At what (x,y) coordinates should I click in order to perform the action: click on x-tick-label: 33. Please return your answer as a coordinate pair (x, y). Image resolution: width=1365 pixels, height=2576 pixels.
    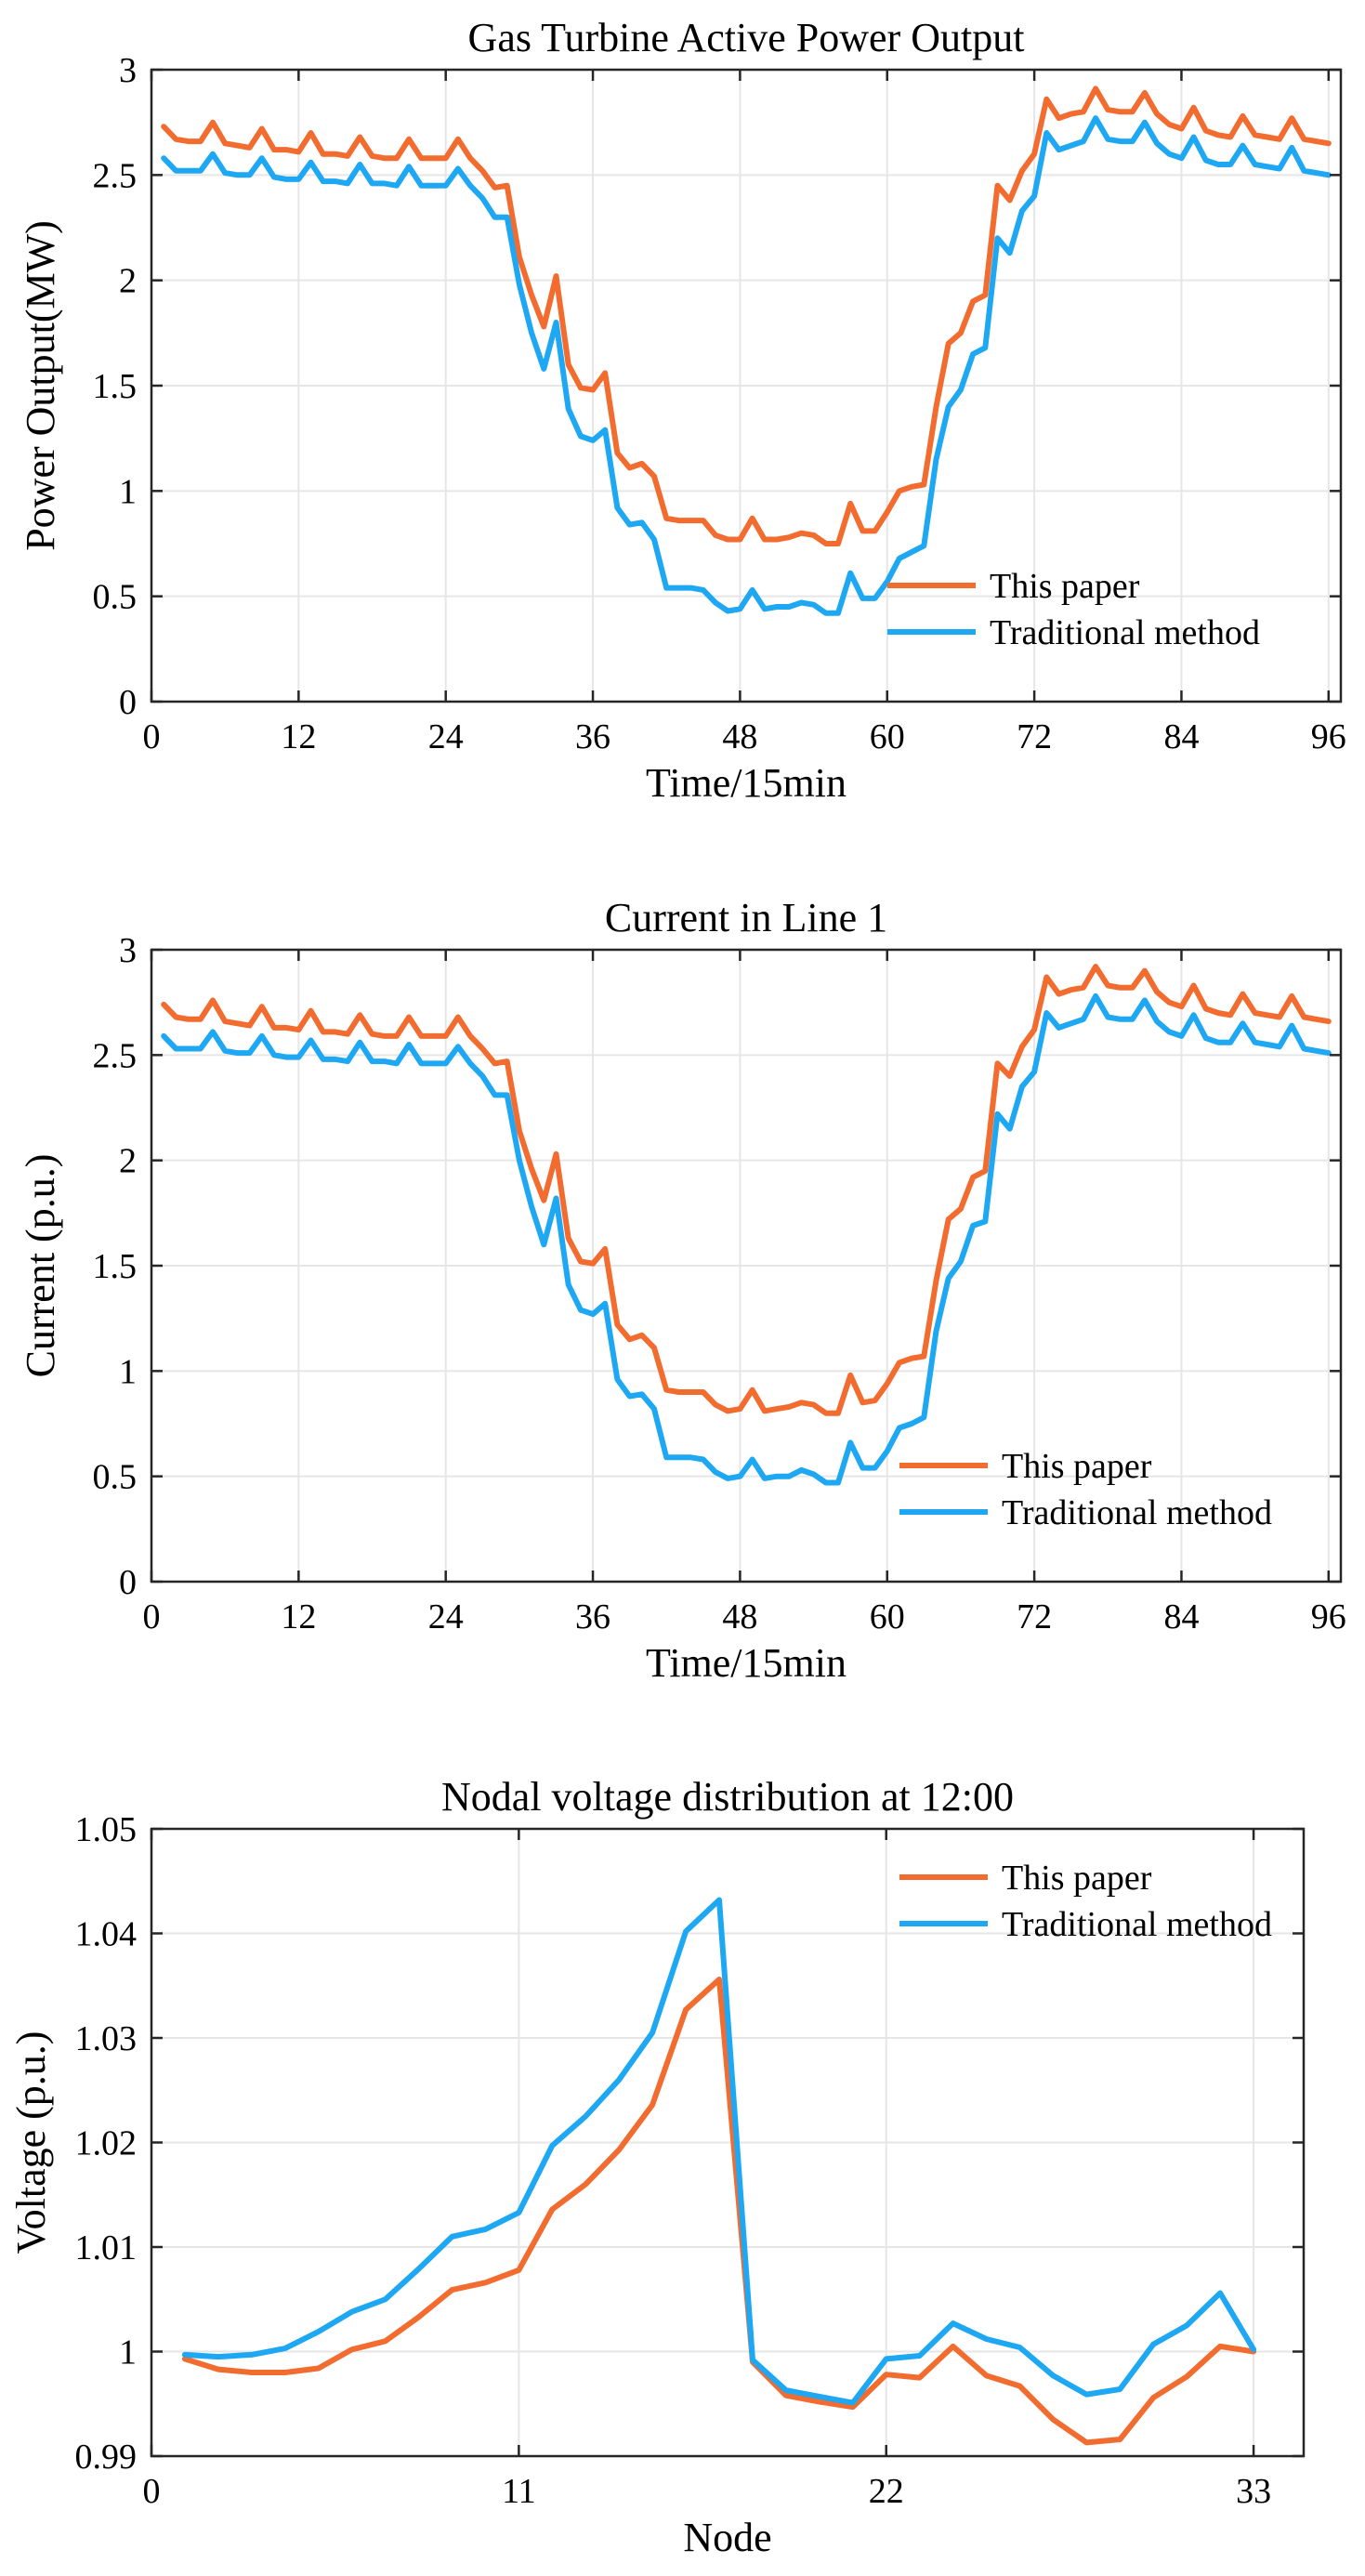
    Looking at the image, I should click on (1253, 2491).